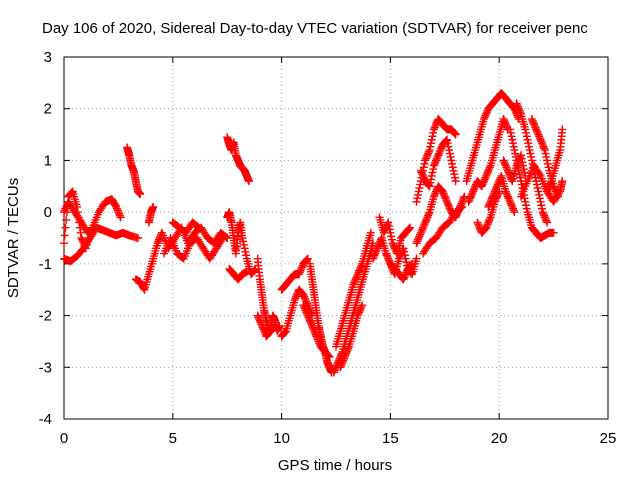 This screenshot has width=640, height=480. Describe the element at coordinates (151, 214) in the screenshot. I see `series-arc-b3` at that location.